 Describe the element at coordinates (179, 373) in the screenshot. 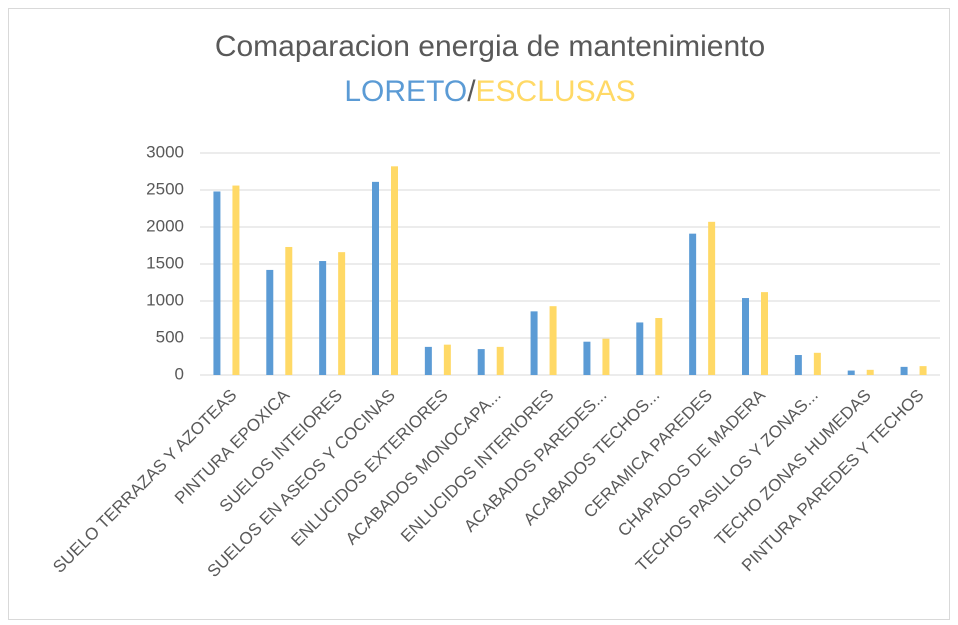

I see `y-tick-label: 0` at that location.